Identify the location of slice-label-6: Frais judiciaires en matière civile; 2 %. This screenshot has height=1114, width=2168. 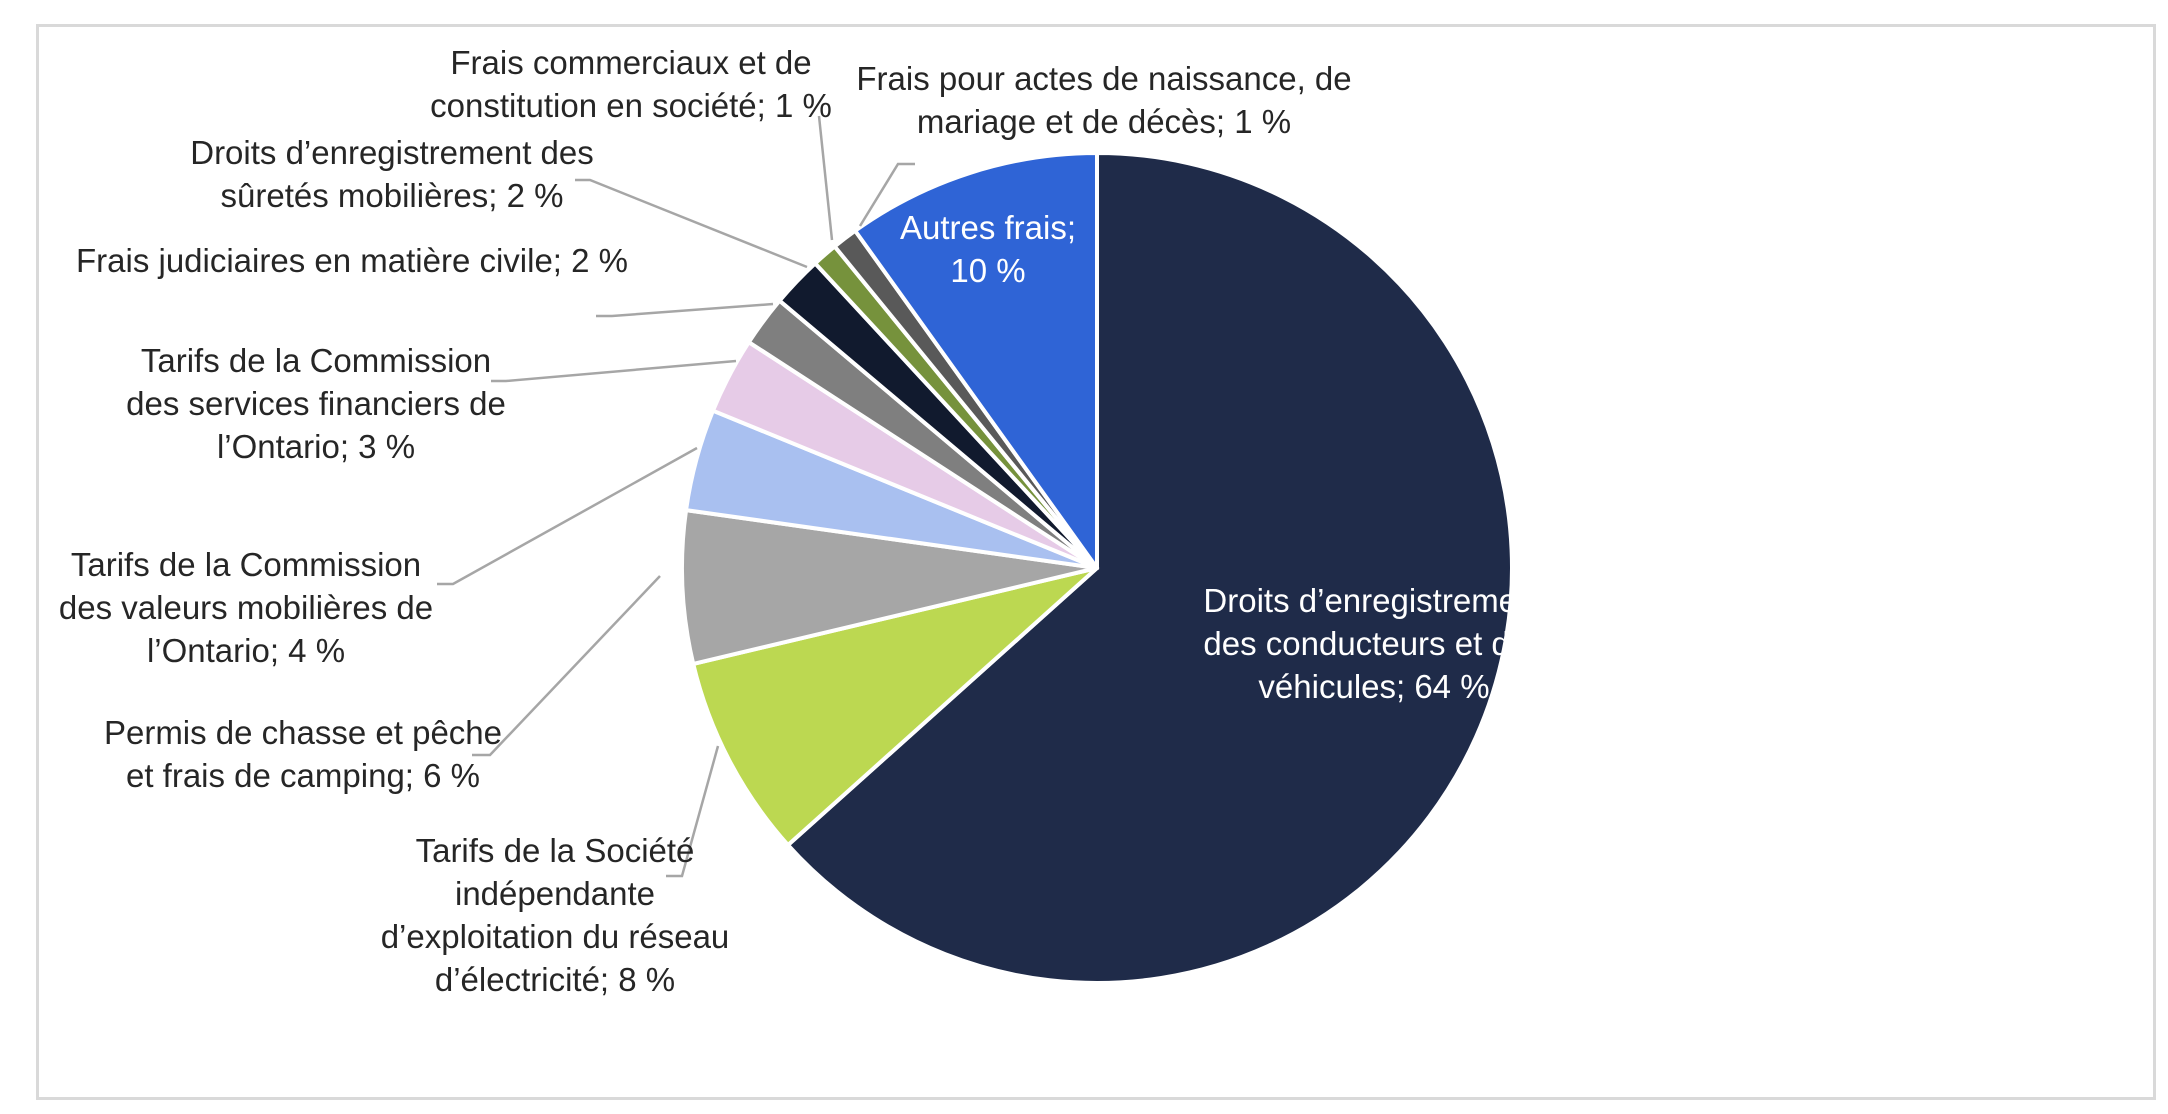
(352, 260).